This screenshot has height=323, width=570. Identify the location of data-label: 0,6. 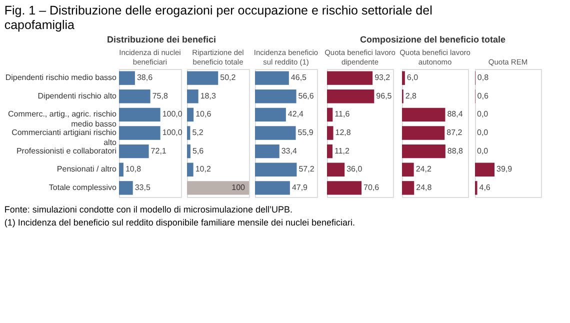
(483, 95).